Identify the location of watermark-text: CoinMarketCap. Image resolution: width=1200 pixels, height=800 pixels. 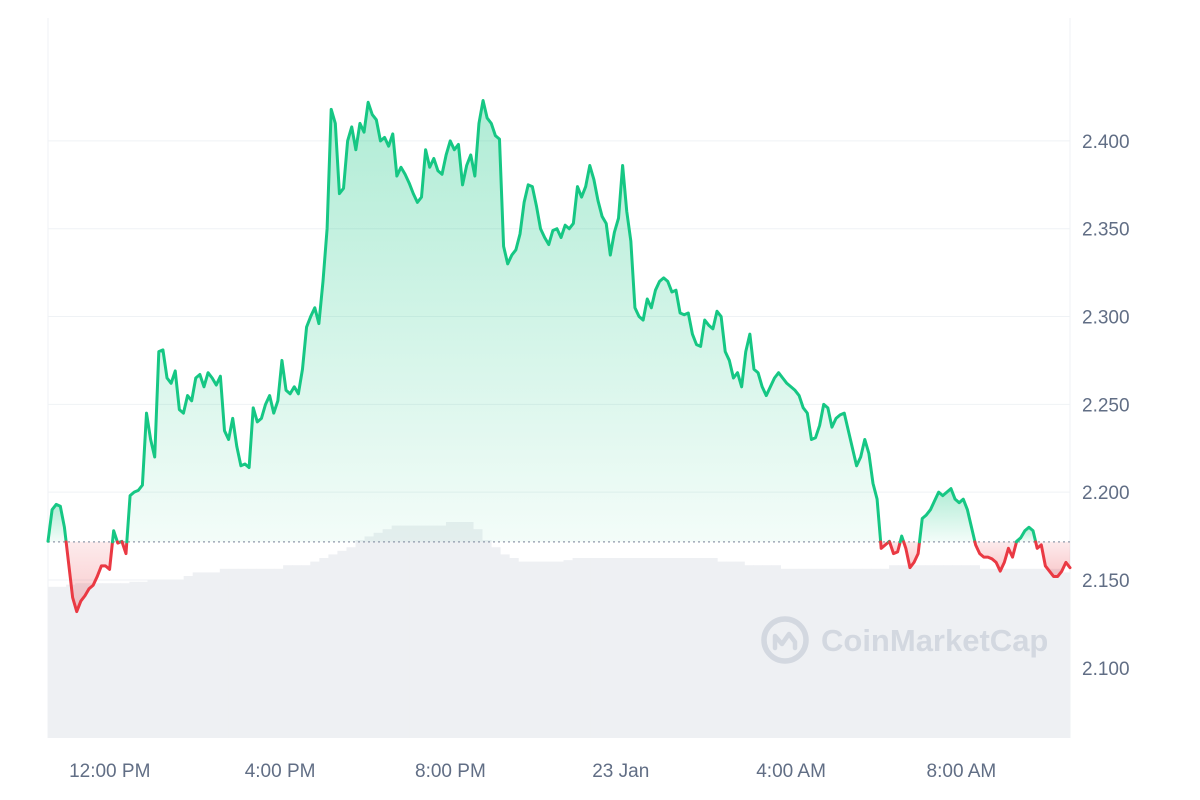
(934, 640).